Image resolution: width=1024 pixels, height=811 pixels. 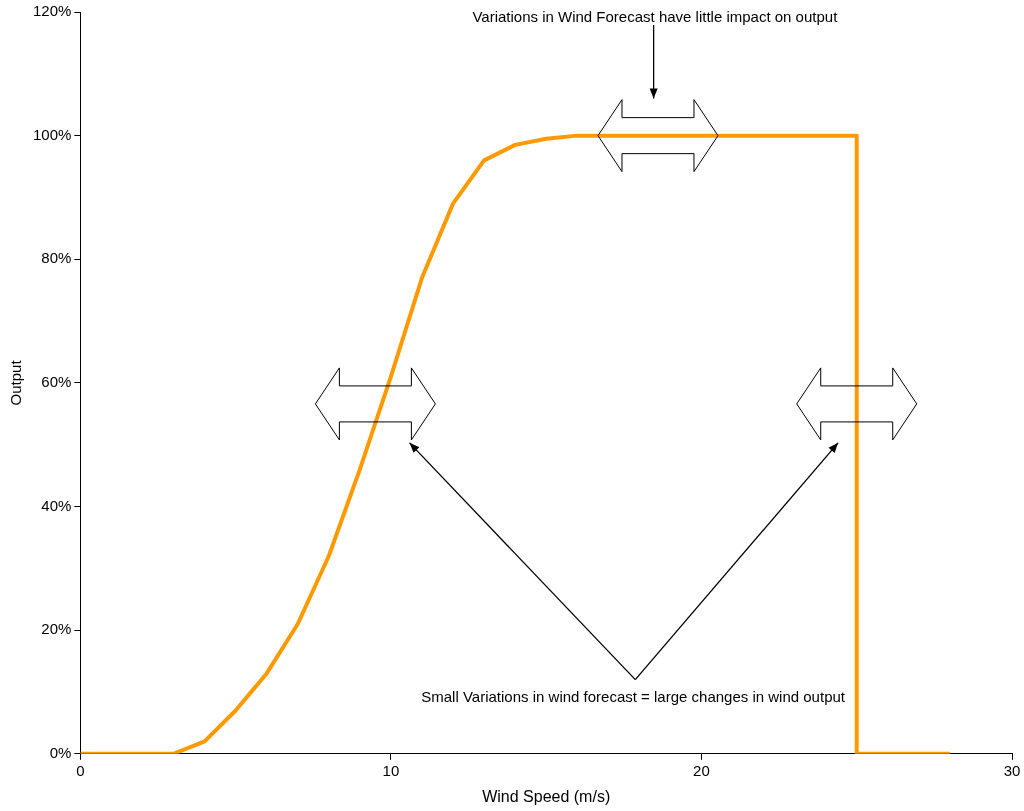 What do you see at coordinates (52, 134) in the screenshot?
I see `y-tick-label: 100%` at bounding box center [52, 134].